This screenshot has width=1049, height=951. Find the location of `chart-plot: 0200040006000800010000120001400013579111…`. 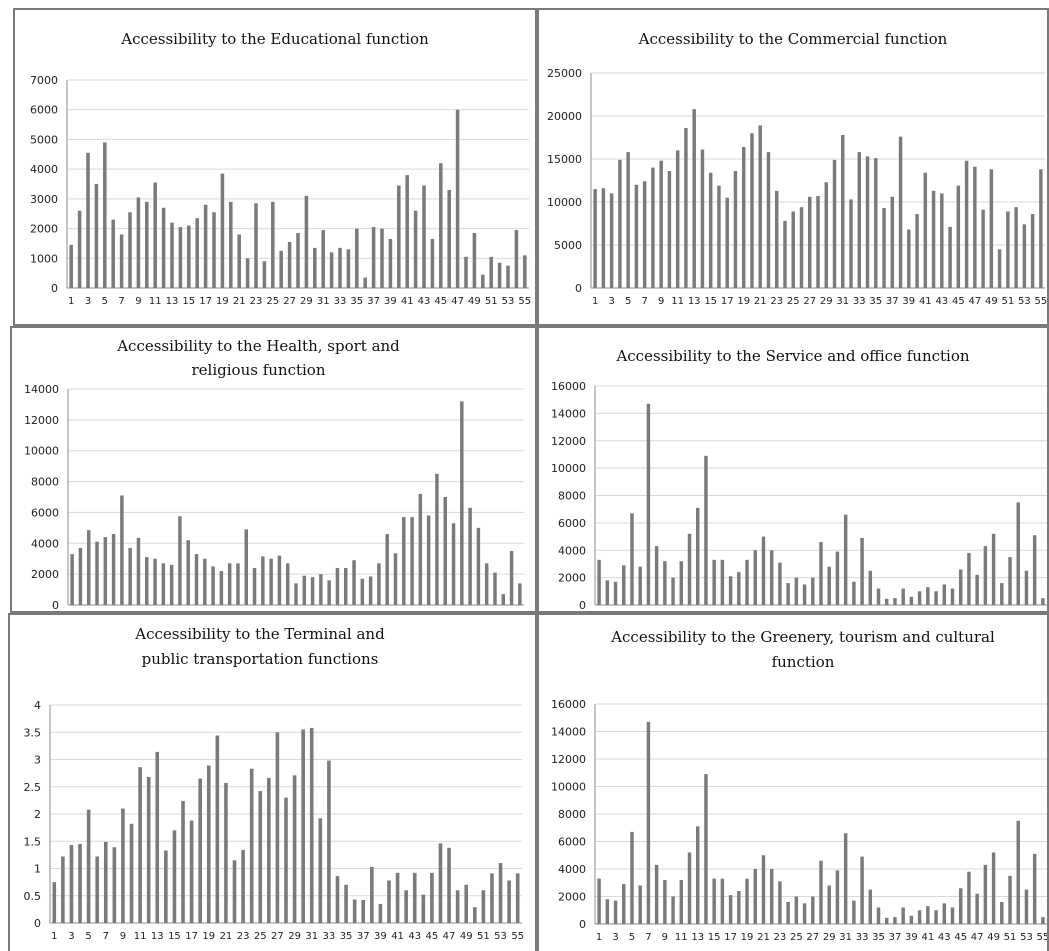

chart-plot: 0200040006000800010000120001400013579111… is located at coordinates (274, 497).